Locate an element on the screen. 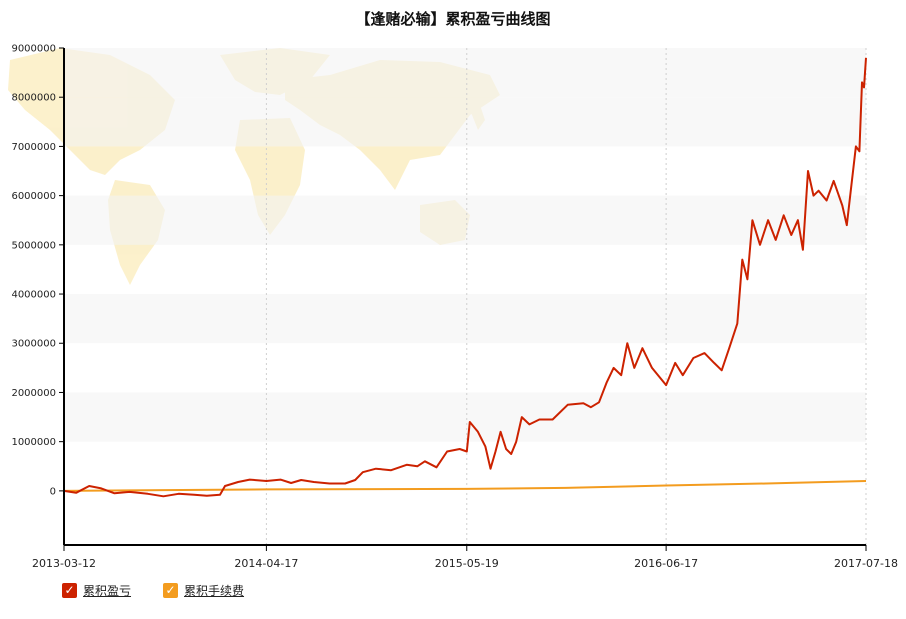  legend-item-cumulative-fees: ✓ 累积手续费 is located at coordinates (203, 590).